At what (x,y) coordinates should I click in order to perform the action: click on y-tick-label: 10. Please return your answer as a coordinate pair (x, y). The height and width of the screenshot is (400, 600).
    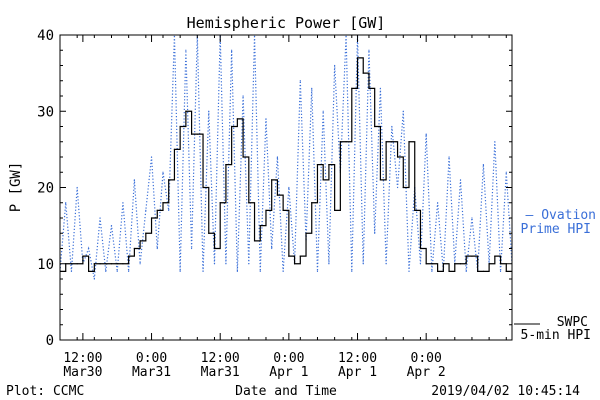
    Looking at the image, I should click on (45, 265).